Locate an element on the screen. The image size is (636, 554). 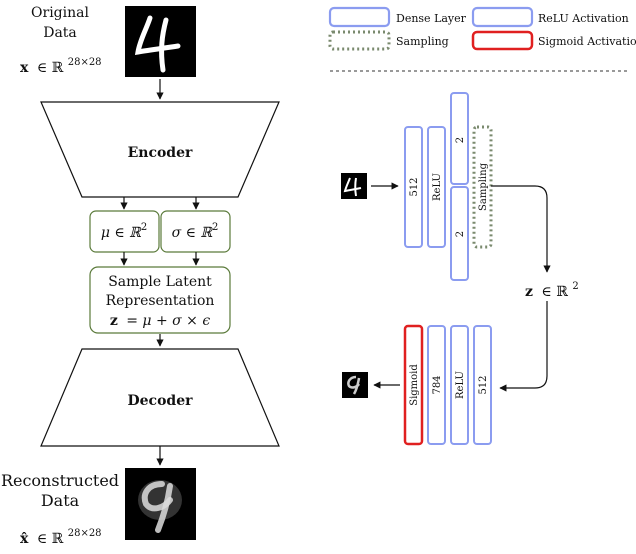
legend-relu-label: ReLU Activation is located at coordinates (583, 18).